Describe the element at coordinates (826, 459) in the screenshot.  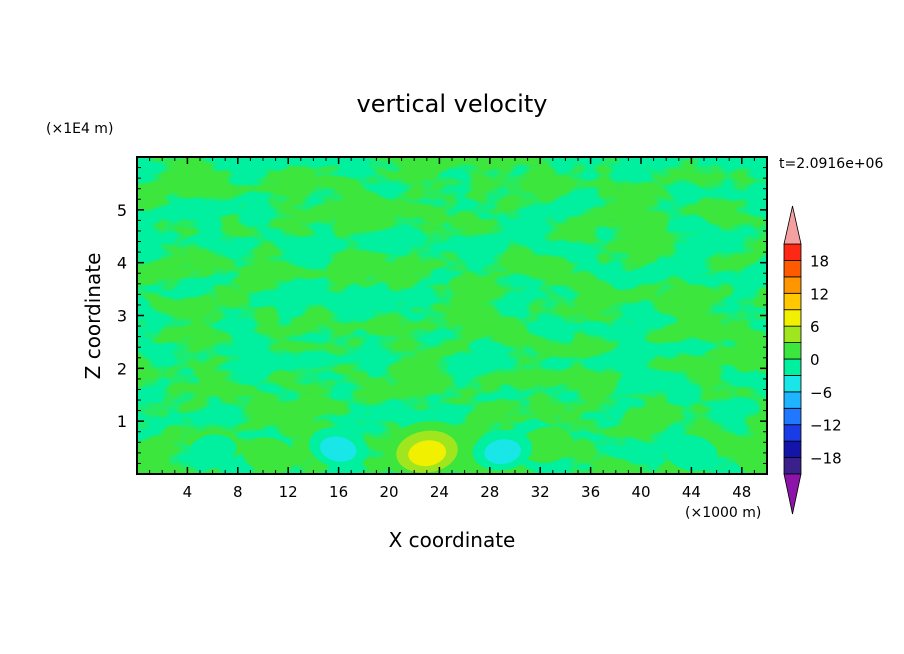
I see `colorbar-tick-label: −18` at that location.